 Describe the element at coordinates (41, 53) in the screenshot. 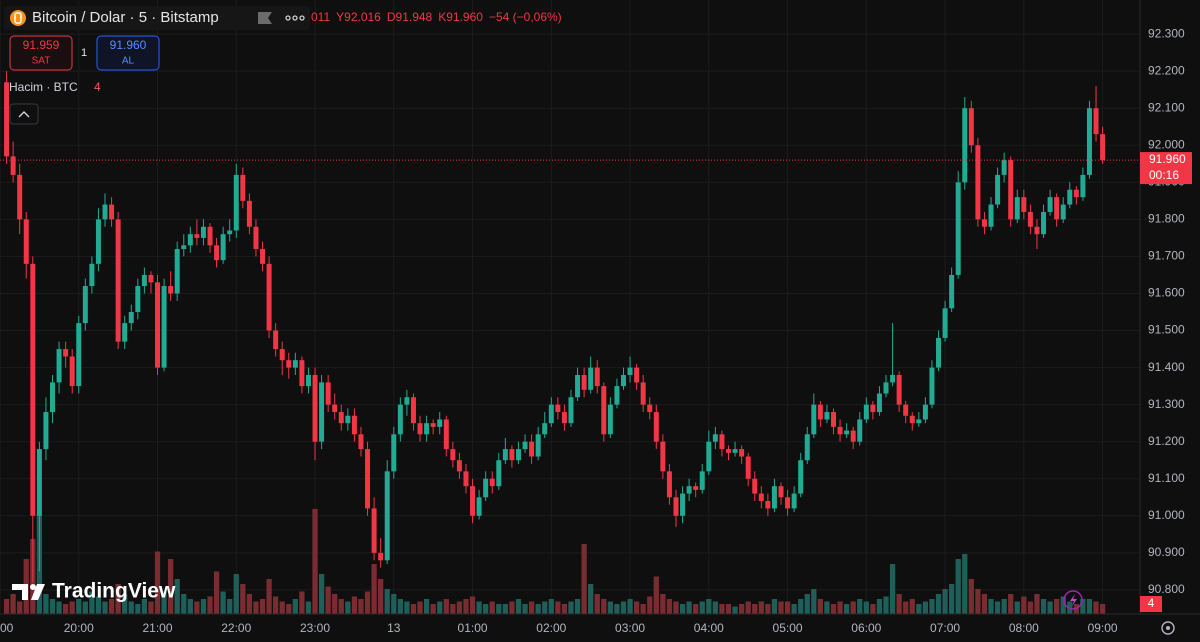

I see `sell-button` at that location.